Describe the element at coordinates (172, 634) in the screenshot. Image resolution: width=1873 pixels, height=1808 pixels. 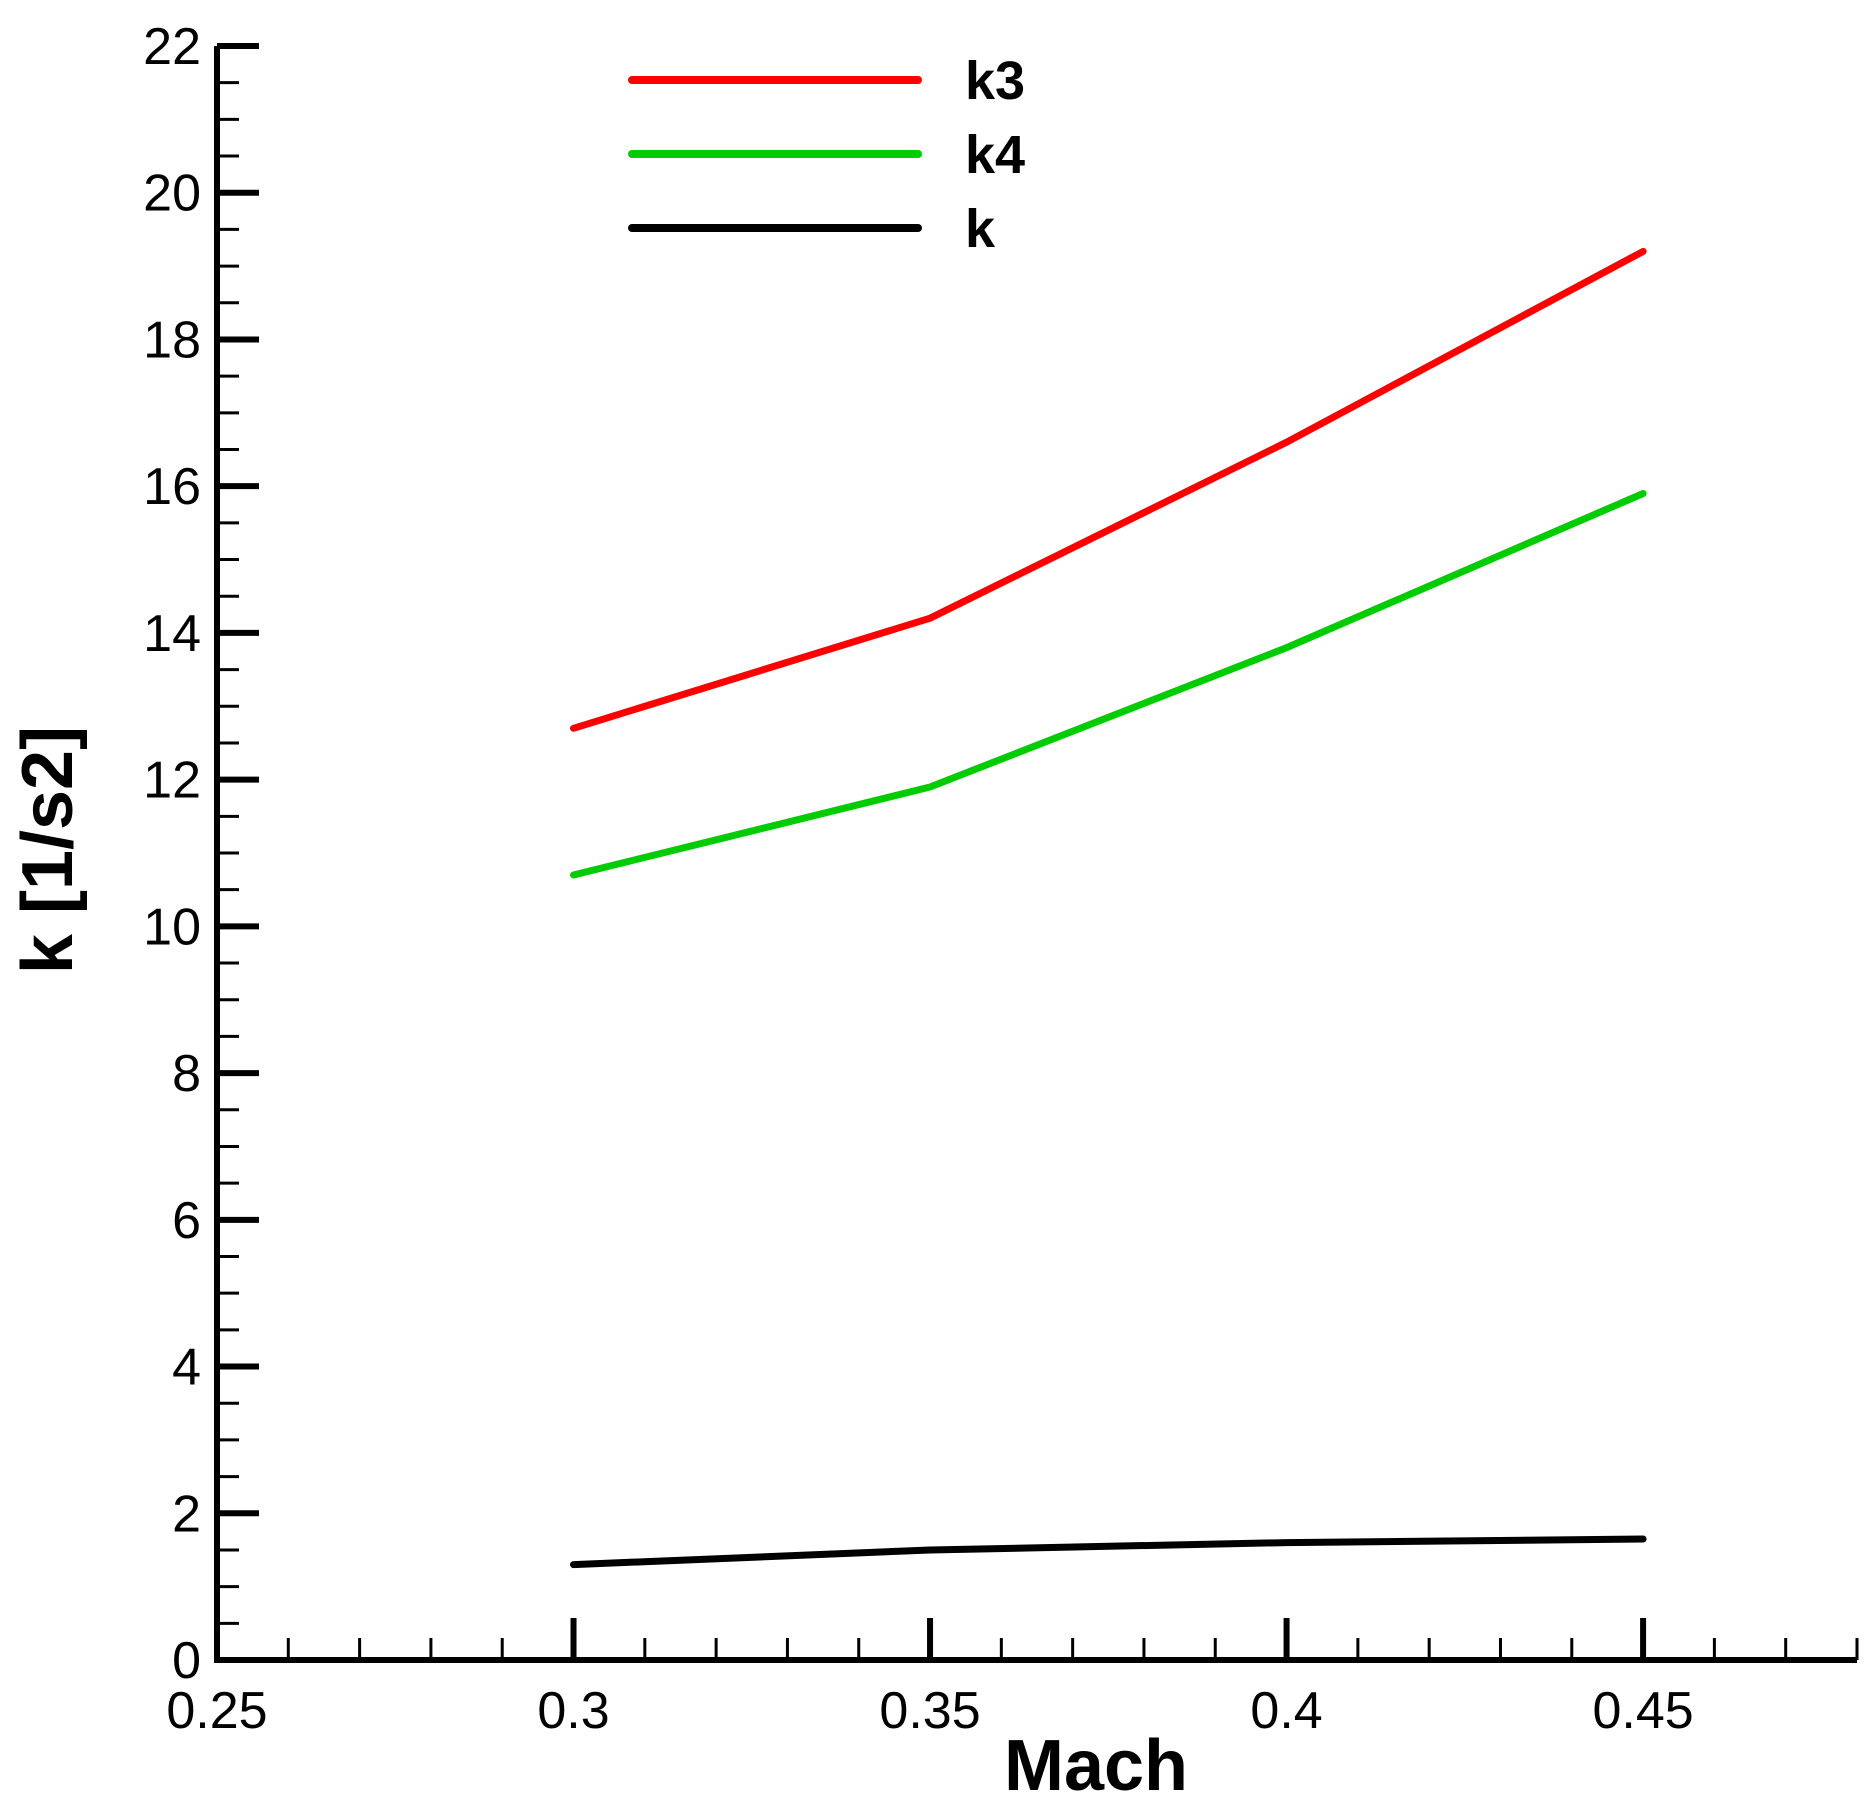
I see `y-tick-label: 14` at that location.